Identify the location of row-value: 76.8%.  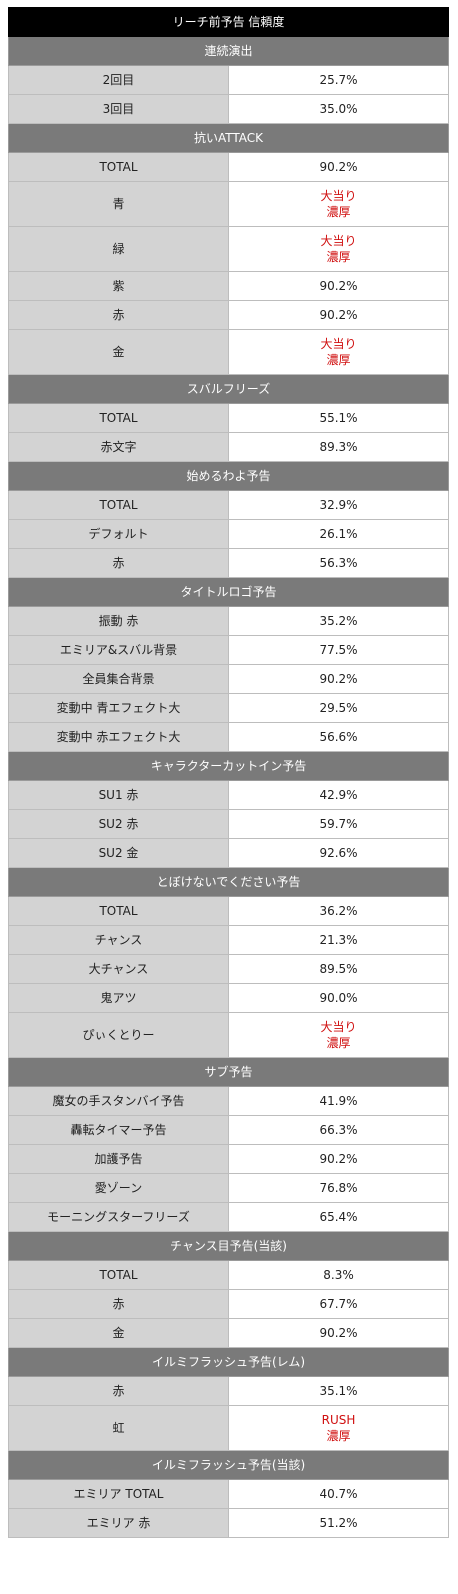
(338, 1188).